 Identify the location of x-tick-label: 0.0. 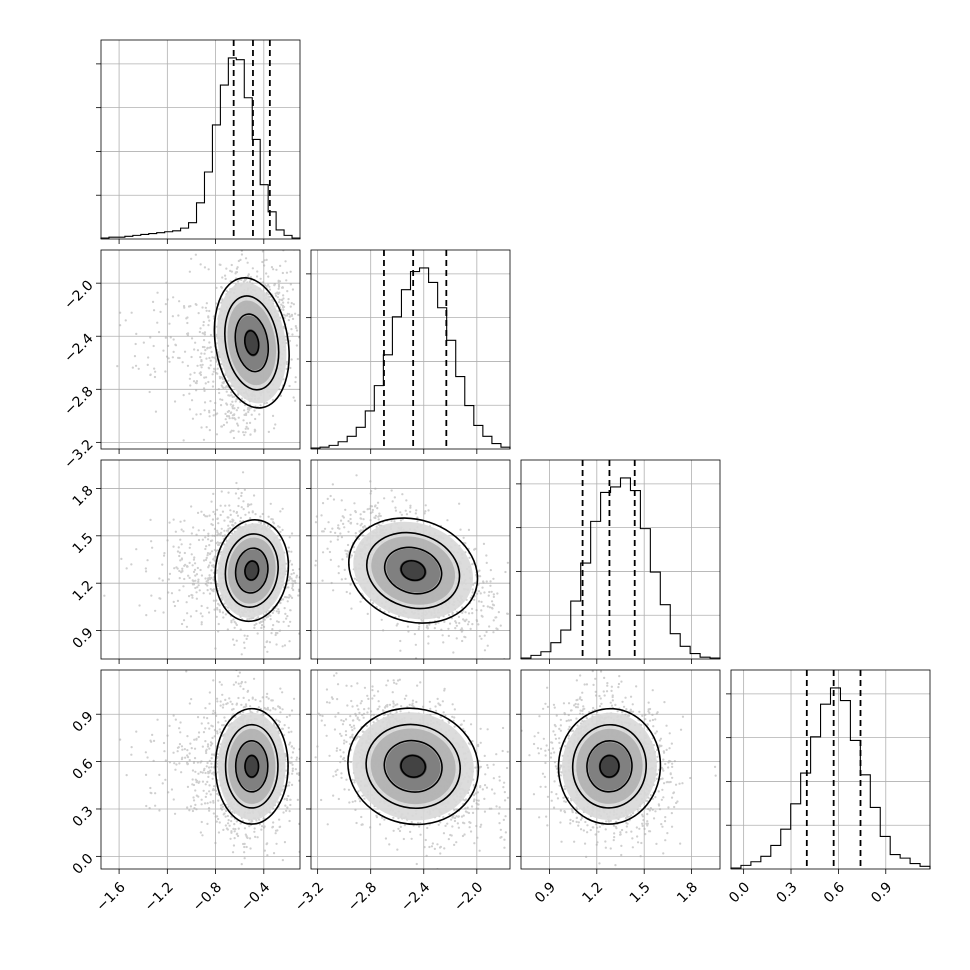
(739, 892).